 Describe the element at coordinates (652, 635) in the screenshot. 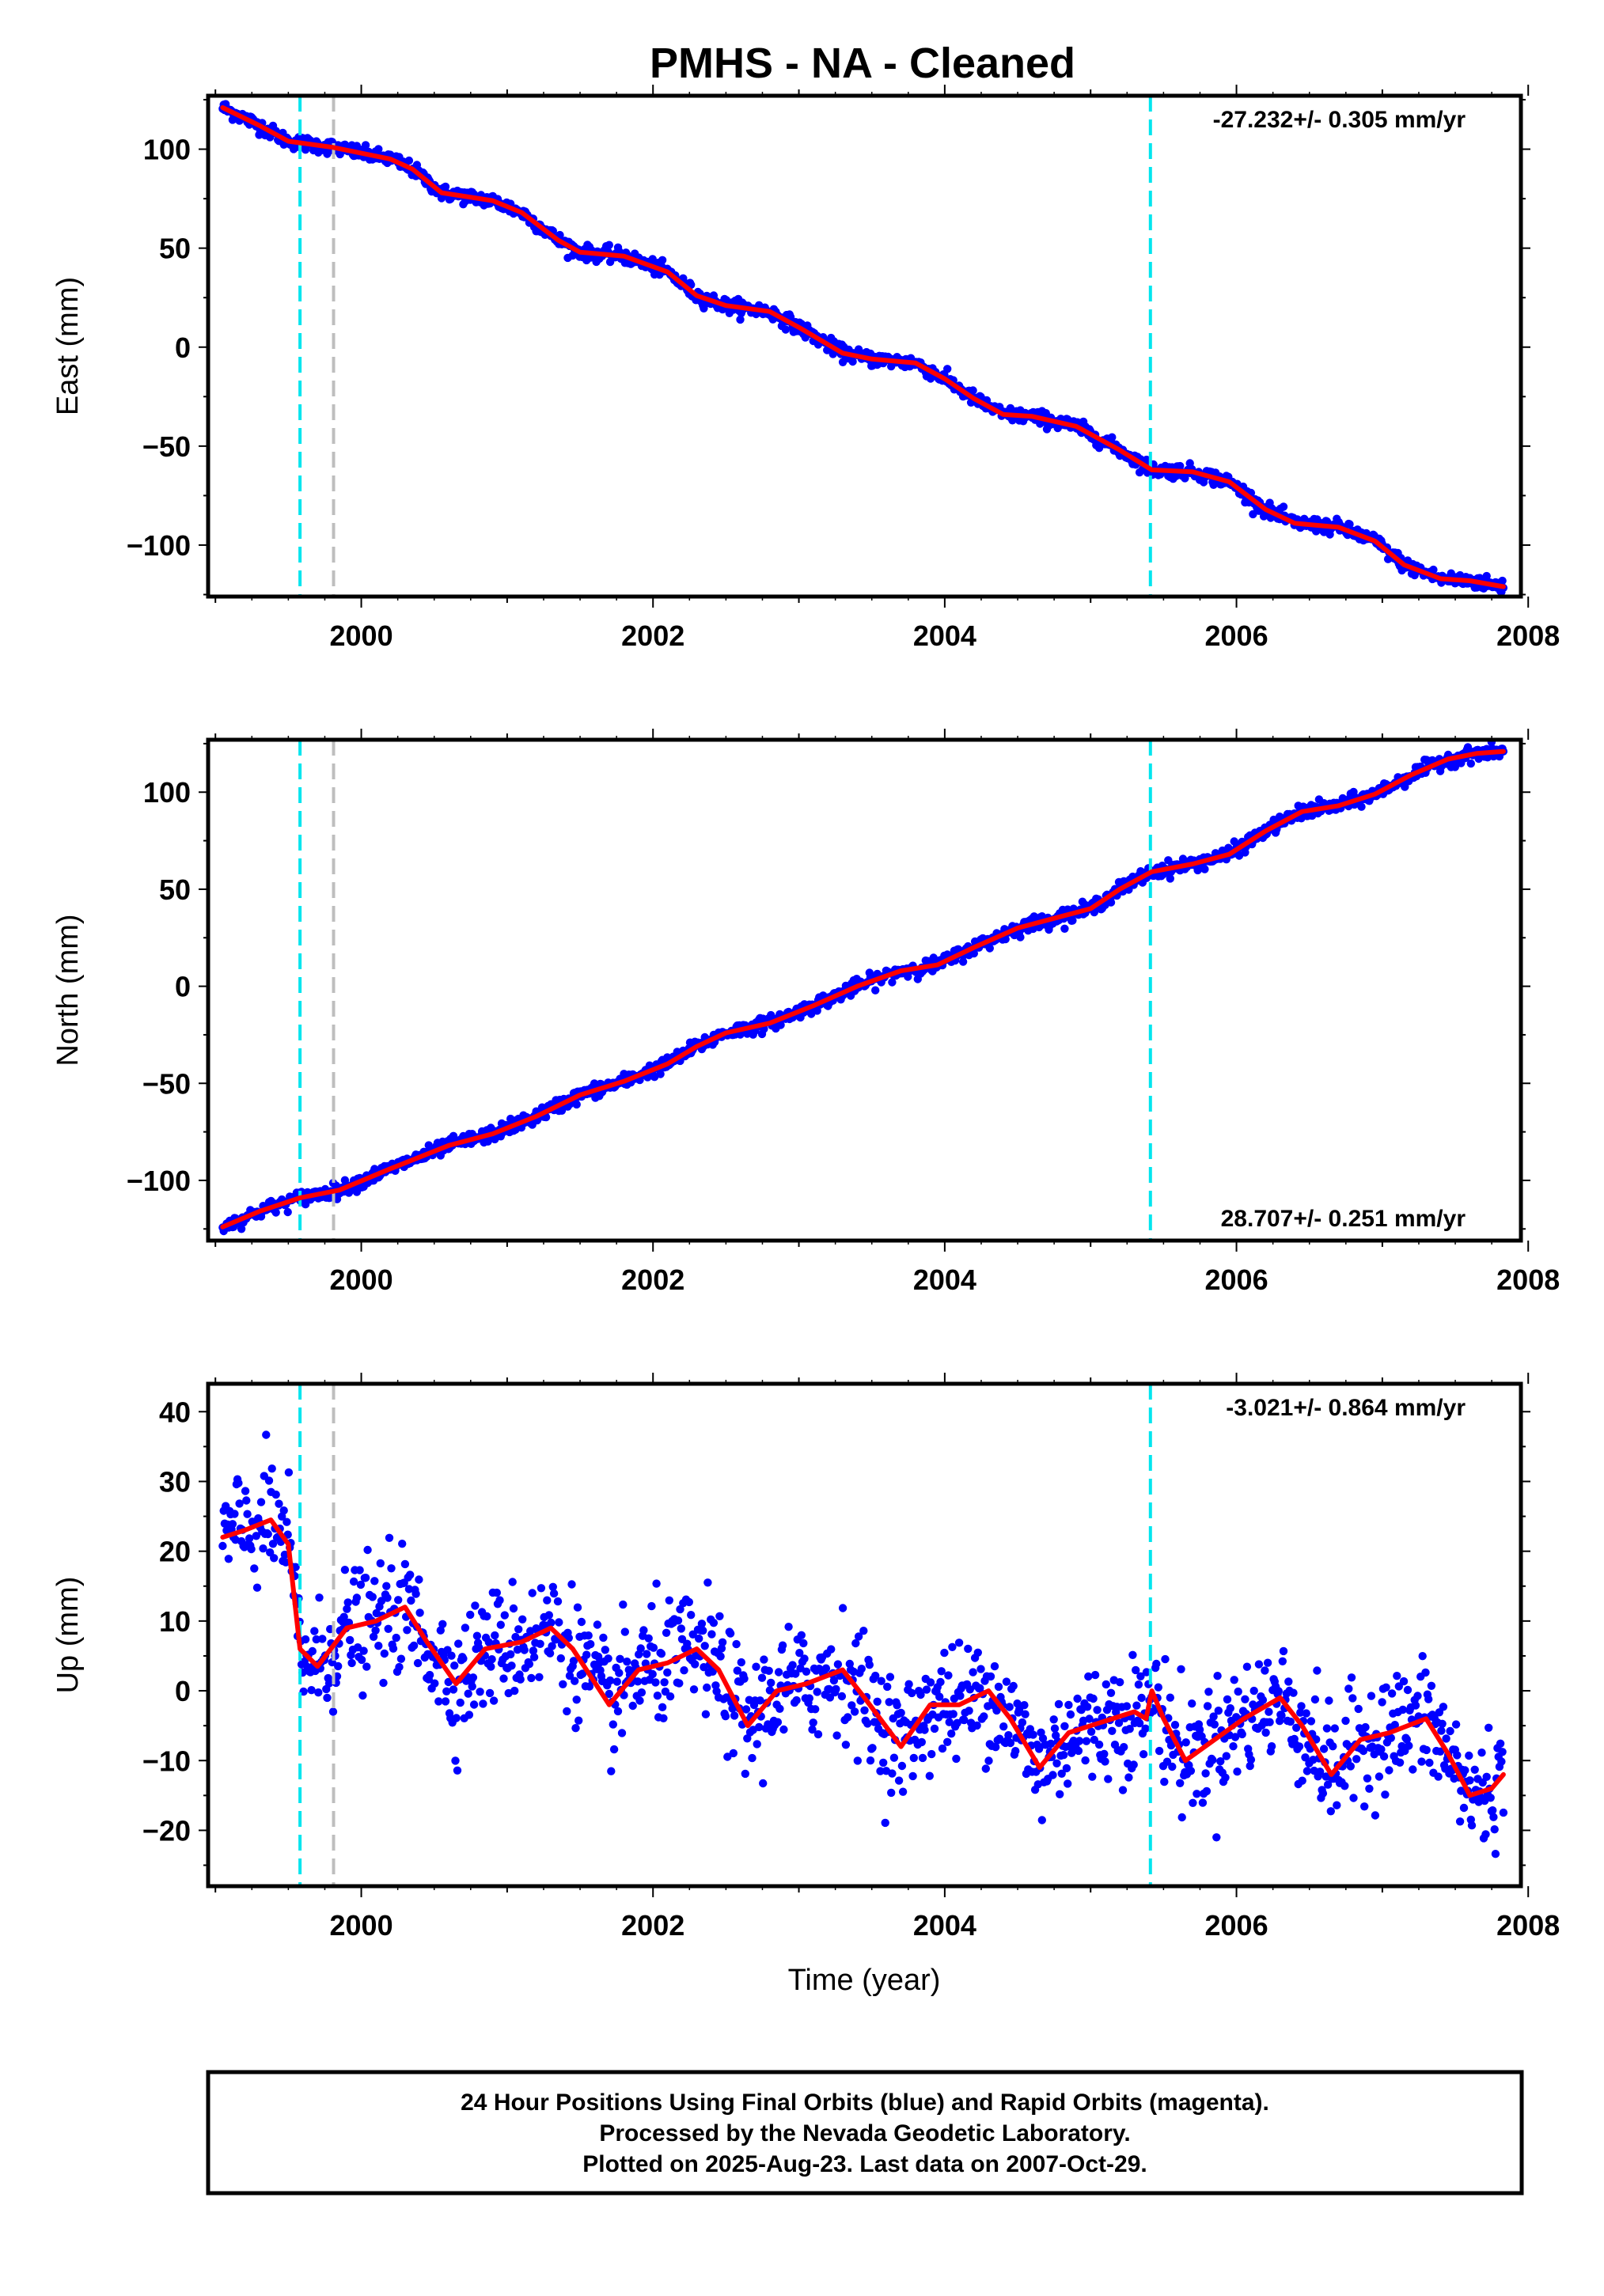

I see `x-tick-label: 2002` at that location.